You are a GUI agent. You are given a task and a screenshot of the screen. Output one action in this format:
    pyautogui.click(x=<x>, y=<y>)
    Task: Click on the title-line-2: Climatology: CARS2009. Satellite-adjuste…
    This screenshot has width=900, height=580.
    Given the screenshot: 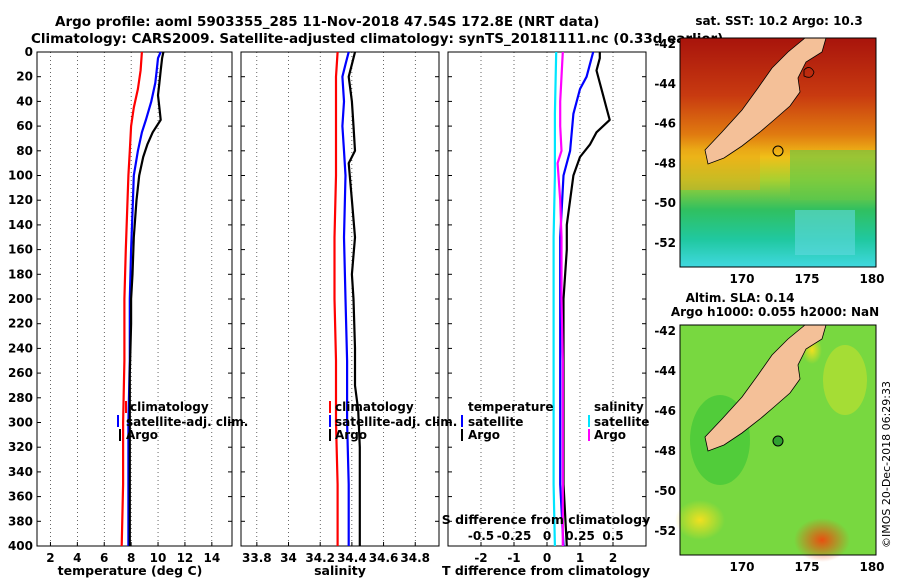 What is the action you would take?
    pyautogui.click(x=377, y=39)
    